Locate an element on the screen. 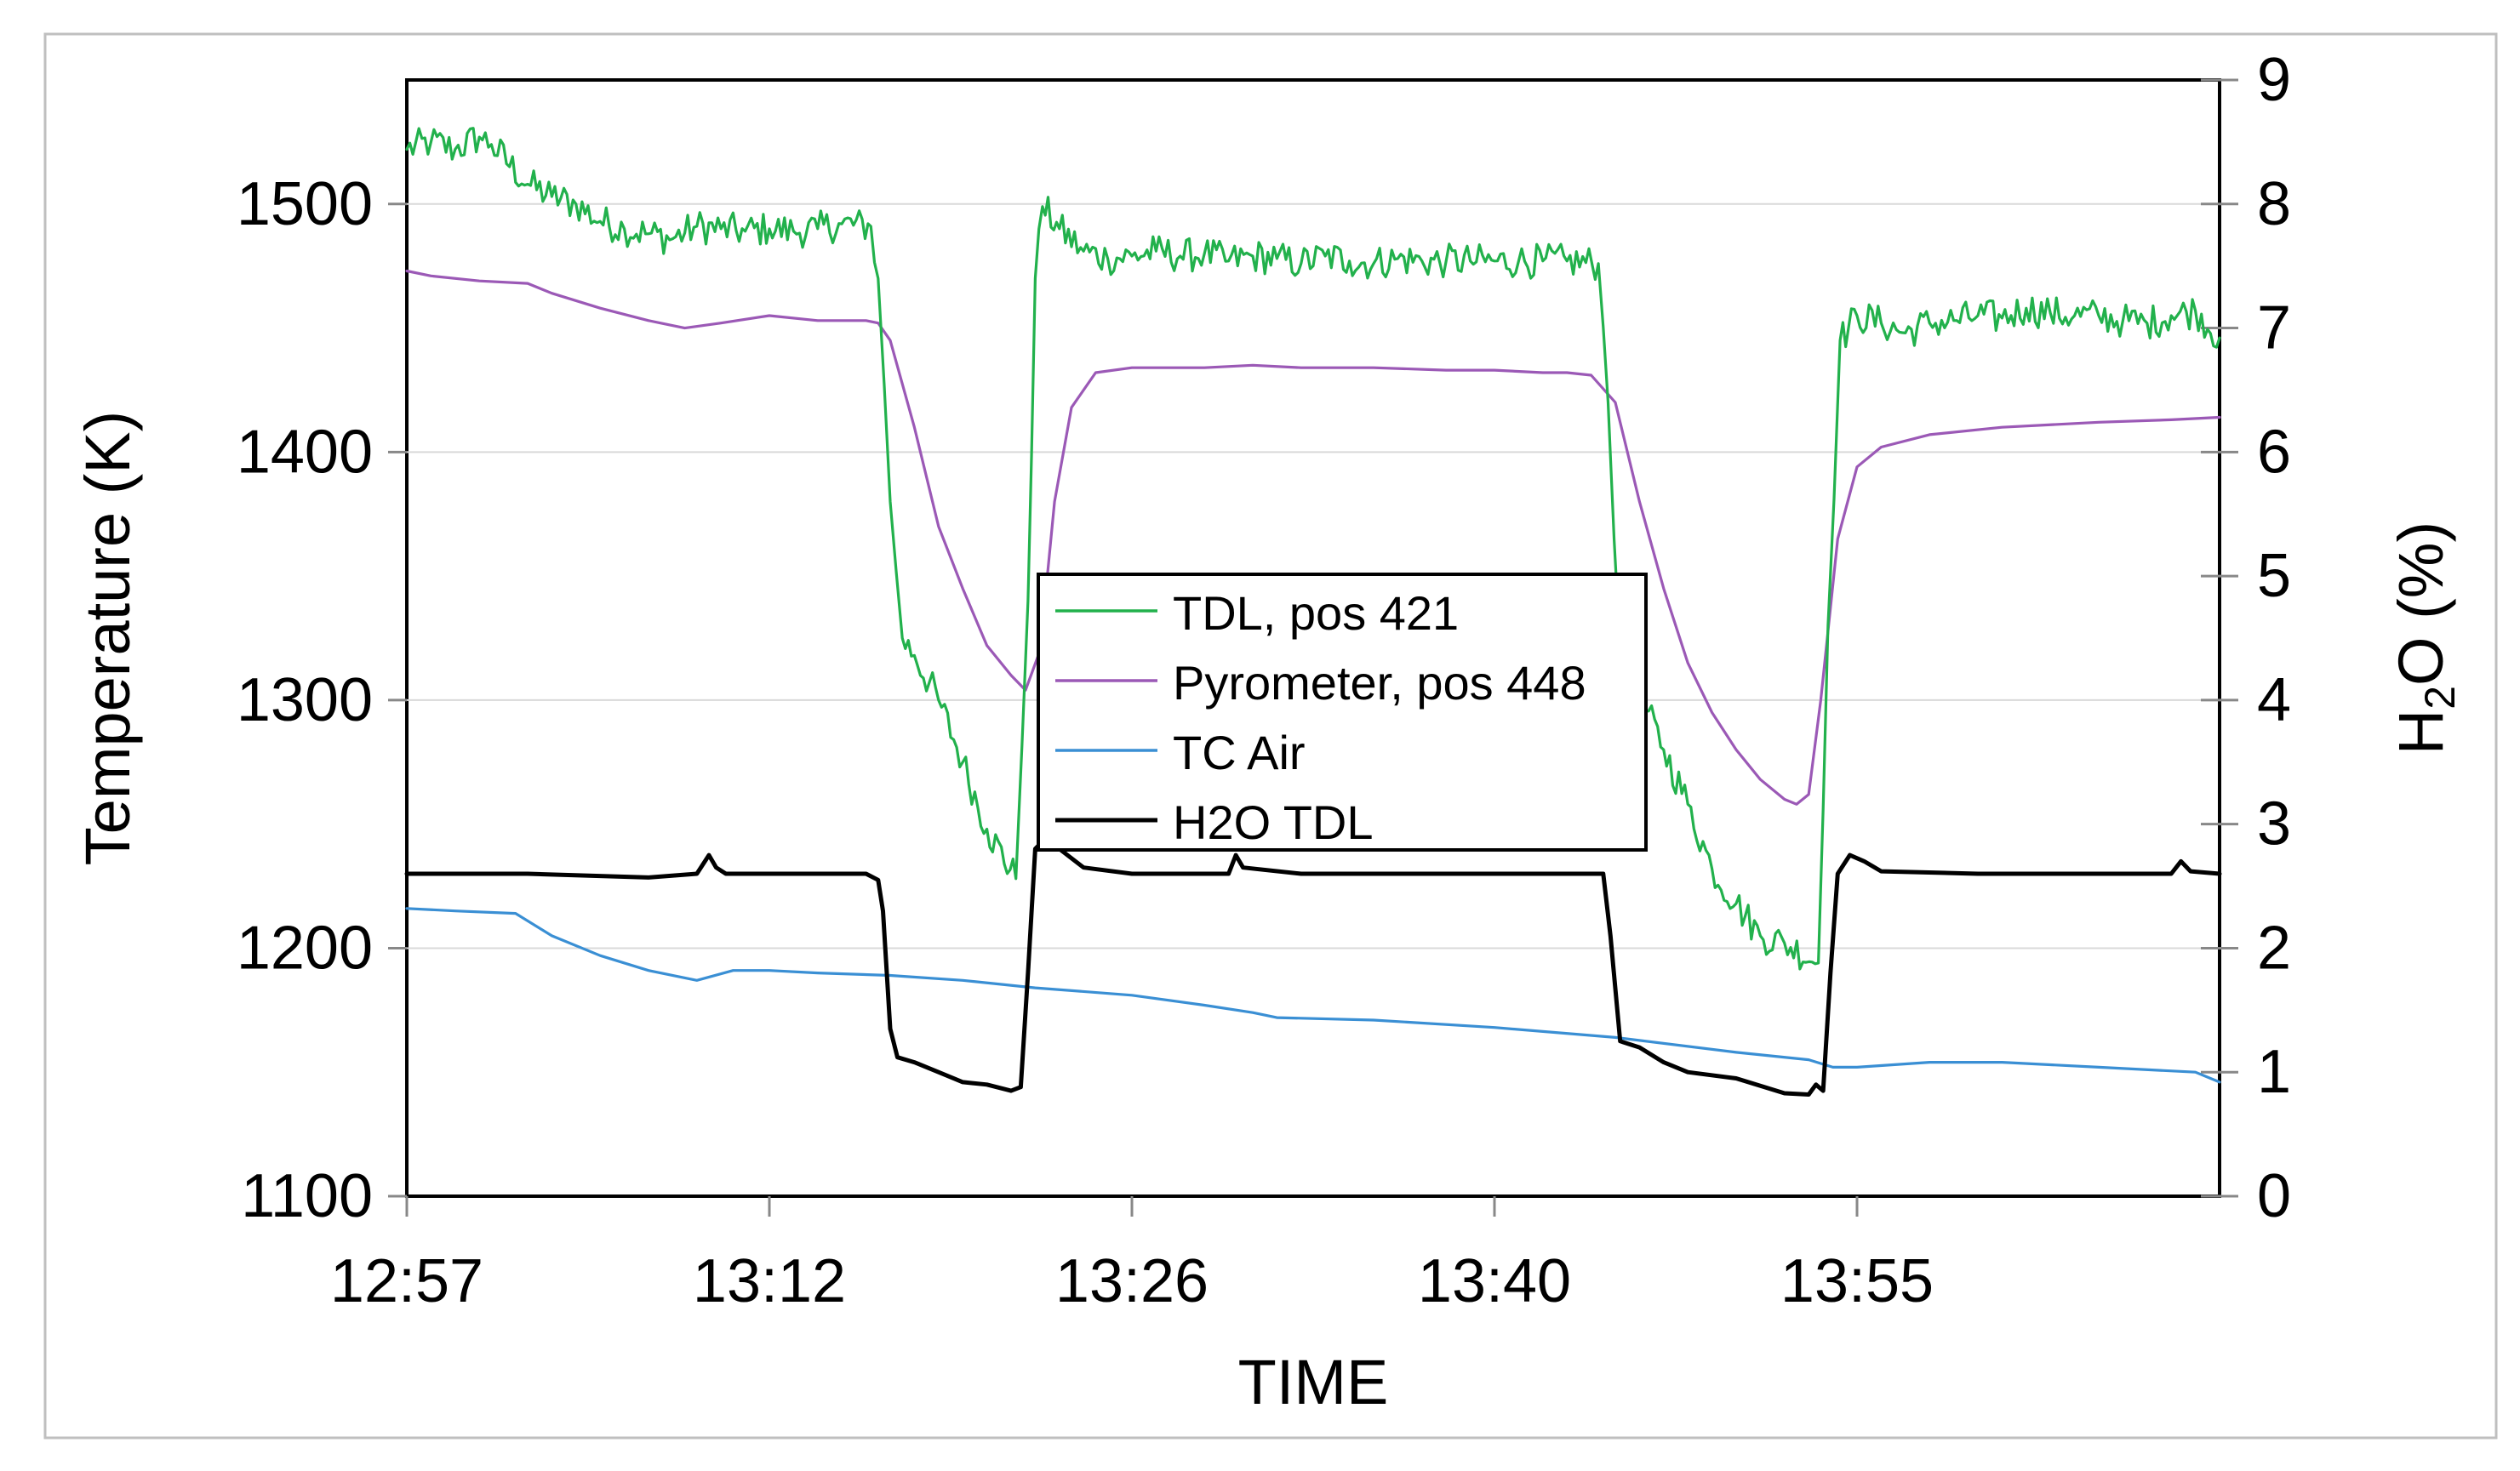 Image resolution: width=2520 pixels, height=1471 pixels. y2-tick-label: 1 is located at coordinates (2274, 1072).